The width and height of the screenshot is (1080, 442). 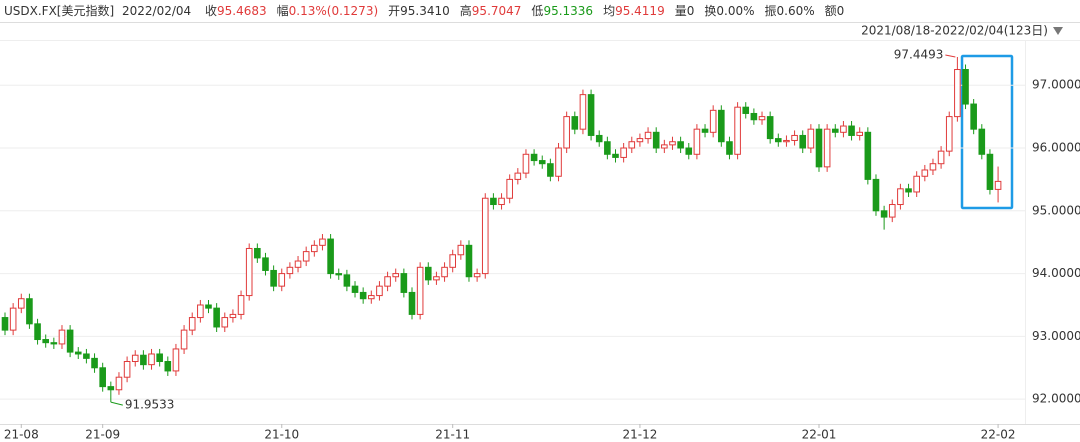 What do you see at coordinates (954, 31) in the screenshot?
I see `range-label: 2021/08/18-2022/02/04(123日)` at bounding box center [954, 31].